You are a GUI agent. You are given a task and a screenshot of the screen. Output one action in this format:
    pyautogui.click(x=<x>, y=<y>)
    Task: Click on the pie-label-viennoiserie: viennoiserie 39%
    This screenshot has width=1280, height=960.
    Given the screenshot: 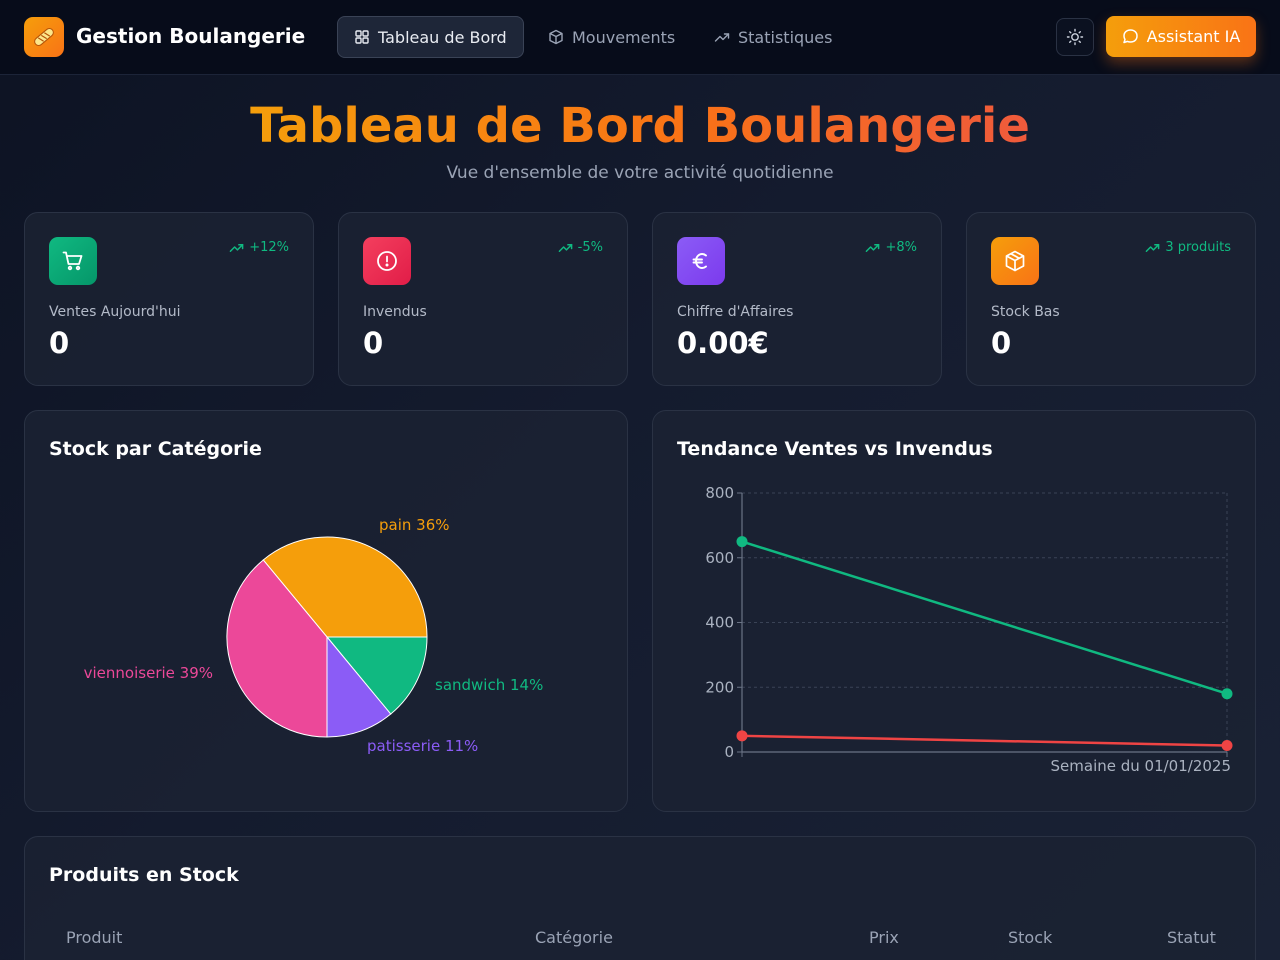 What is the action you would take?
    pyautogui.click(x=148, y=673)
    